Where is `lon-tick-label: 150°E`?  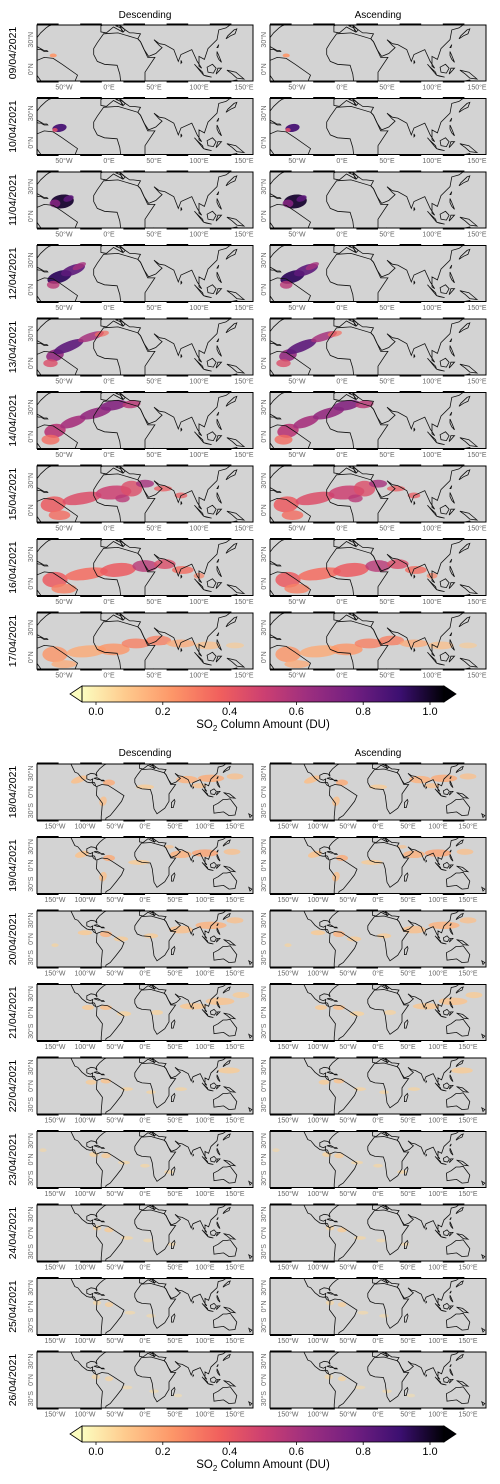 lon-tick-label: 150°E is located at coordinates (476, 382).